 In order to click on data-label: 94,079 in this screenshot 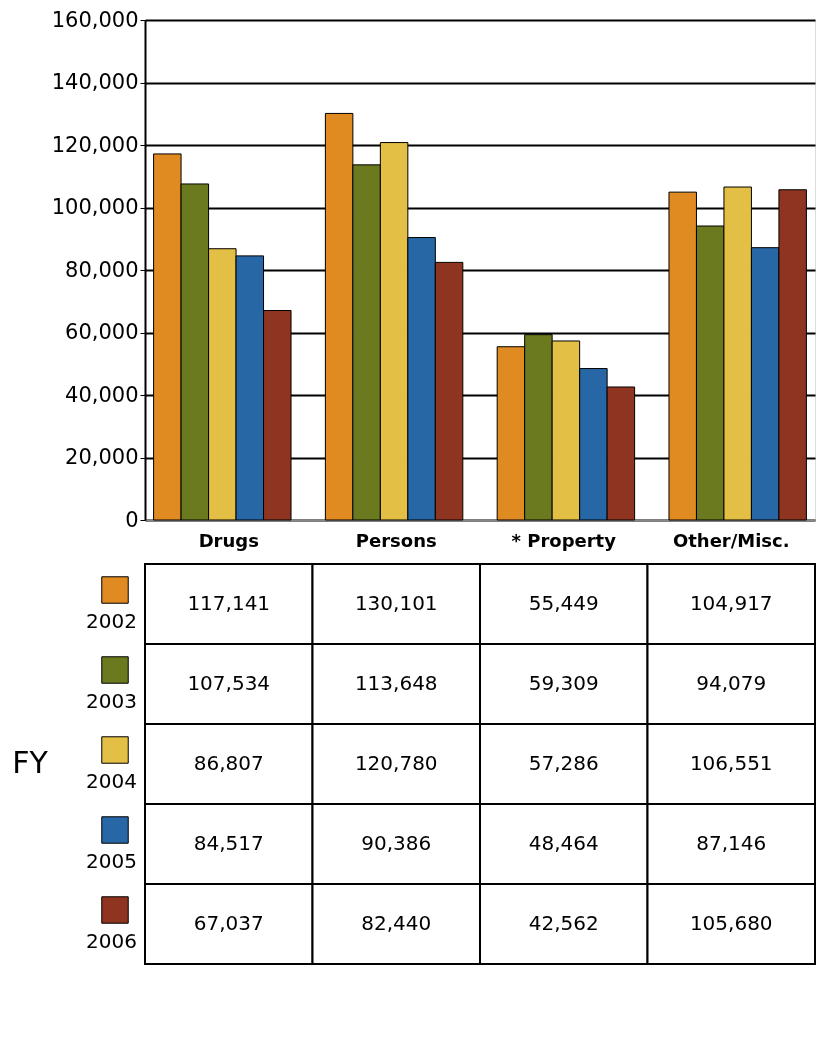, I will do `click(731, 683)`.